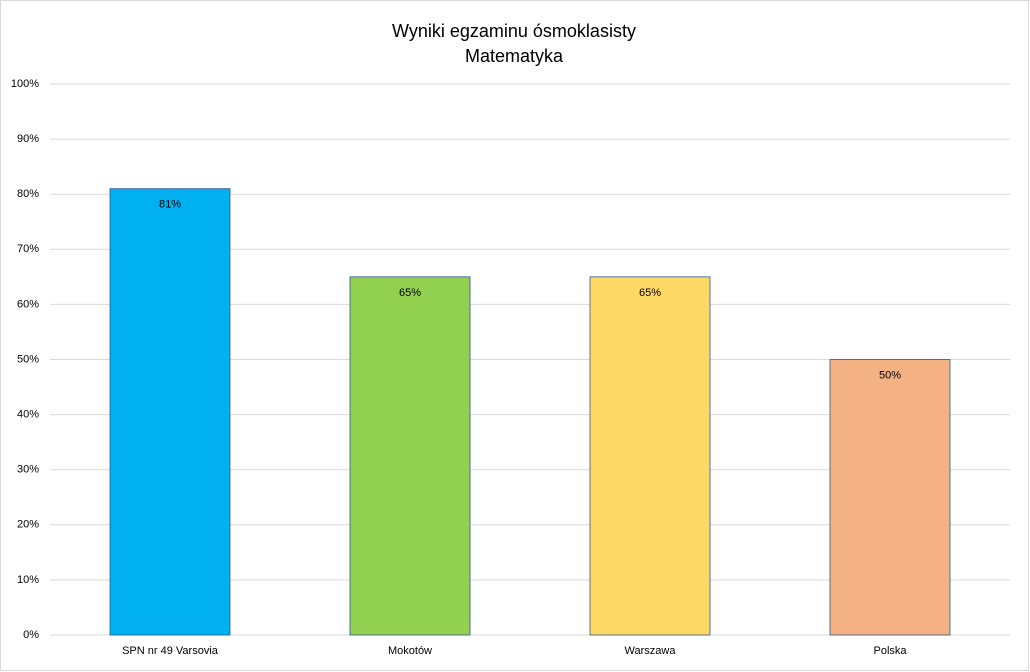  What do you see at coordinates (170, 651) in the screenshot?
I see `x-tick-label: SPN nr 49 Varsovia` at bounding box center [170, 651].